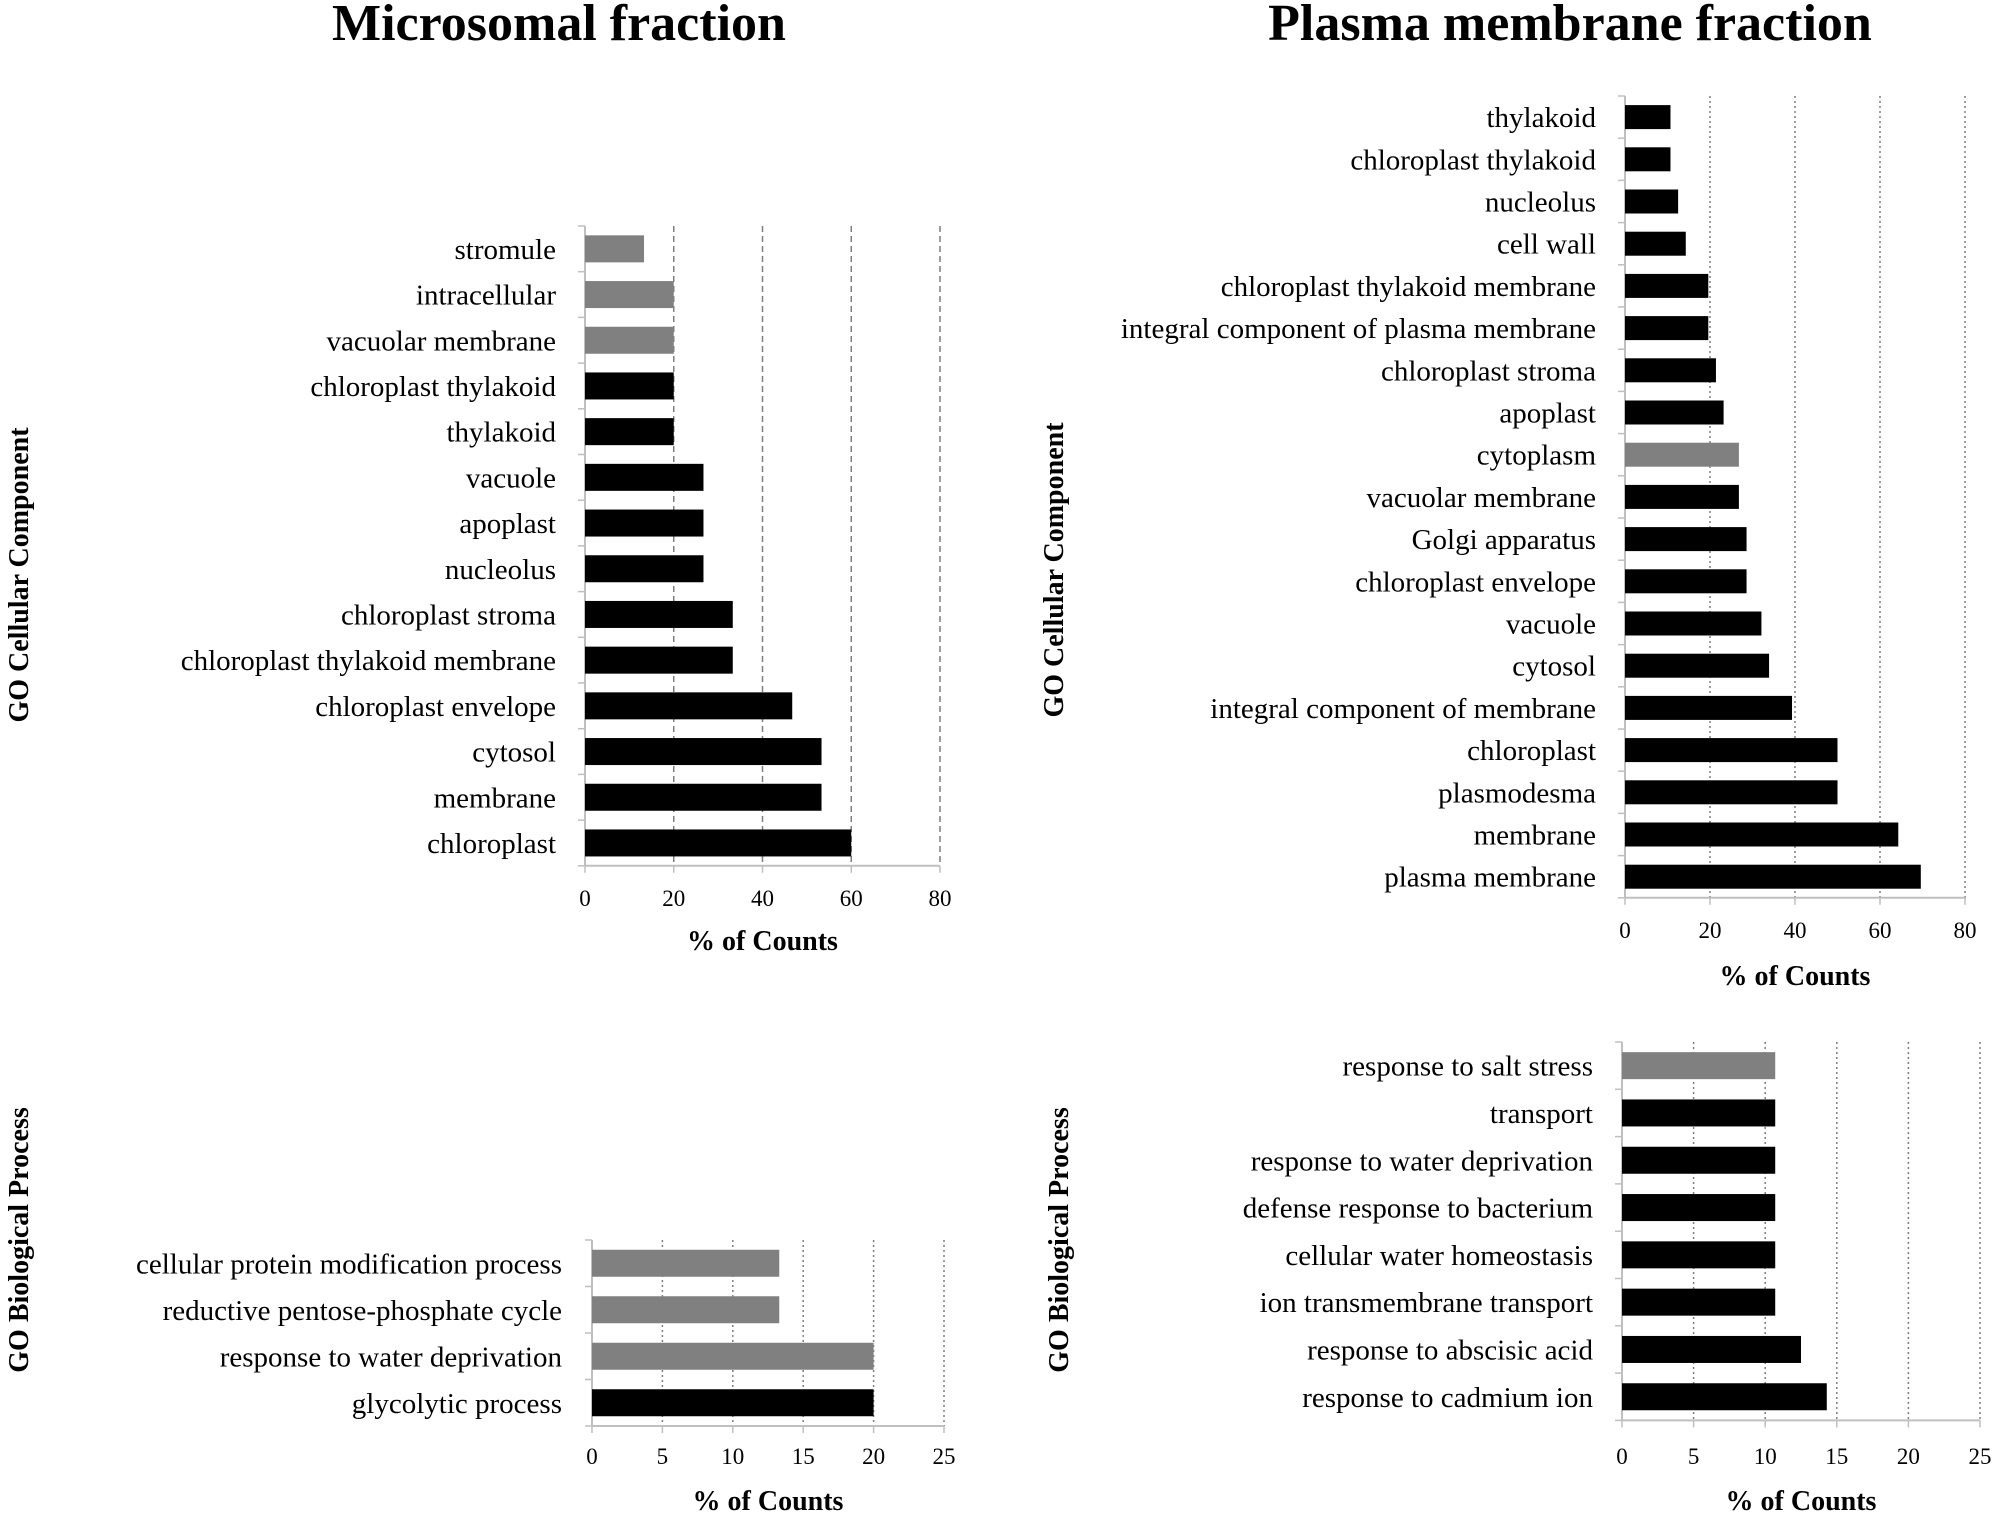  Describe the element at coordinates (733, 1403) in the screenshot. I see `bar-glycolytic-process` at that location.